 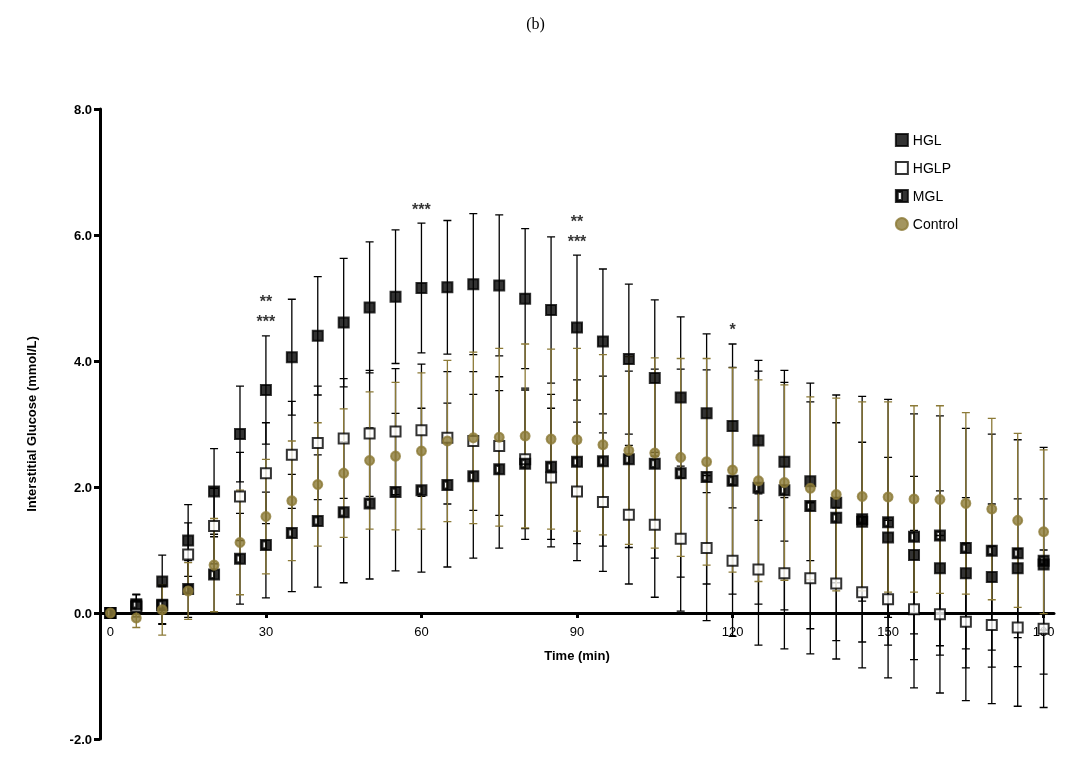 What do you see at coordinates (928, 196) in the screenshot?
I see `legend-label: MGL` at bounding box center [928, 196].